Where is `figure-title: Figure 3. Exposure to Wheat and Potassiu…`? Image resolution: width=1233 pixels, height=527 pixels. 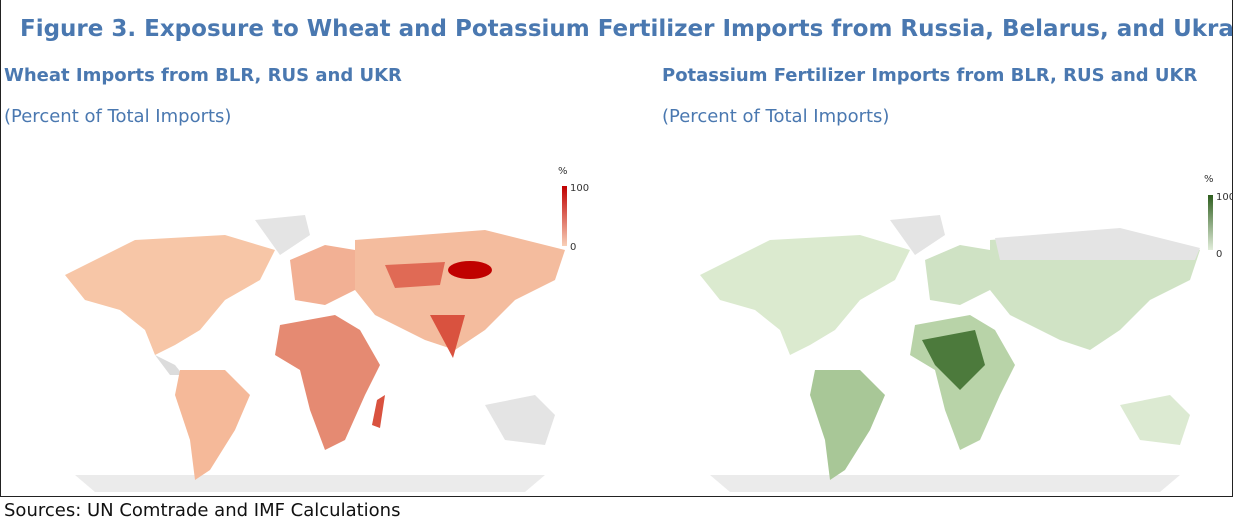
figure-title: Figure 3. Exposure to Wheat and Potassiu… is located at coordinates (626, 29).